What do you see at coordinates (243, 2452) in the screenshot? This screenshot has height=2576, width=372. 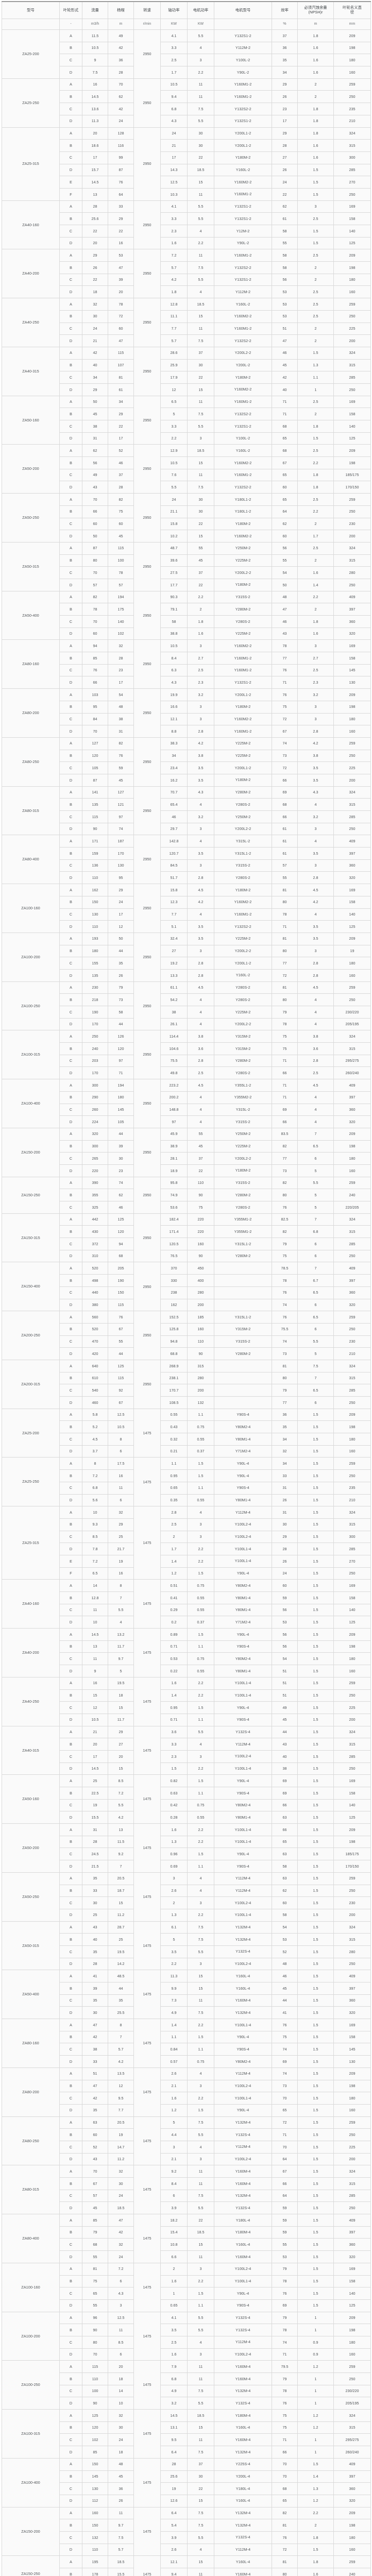 I see `cell-motor-model: Y132M-4` at bounding box center [243, 2452].